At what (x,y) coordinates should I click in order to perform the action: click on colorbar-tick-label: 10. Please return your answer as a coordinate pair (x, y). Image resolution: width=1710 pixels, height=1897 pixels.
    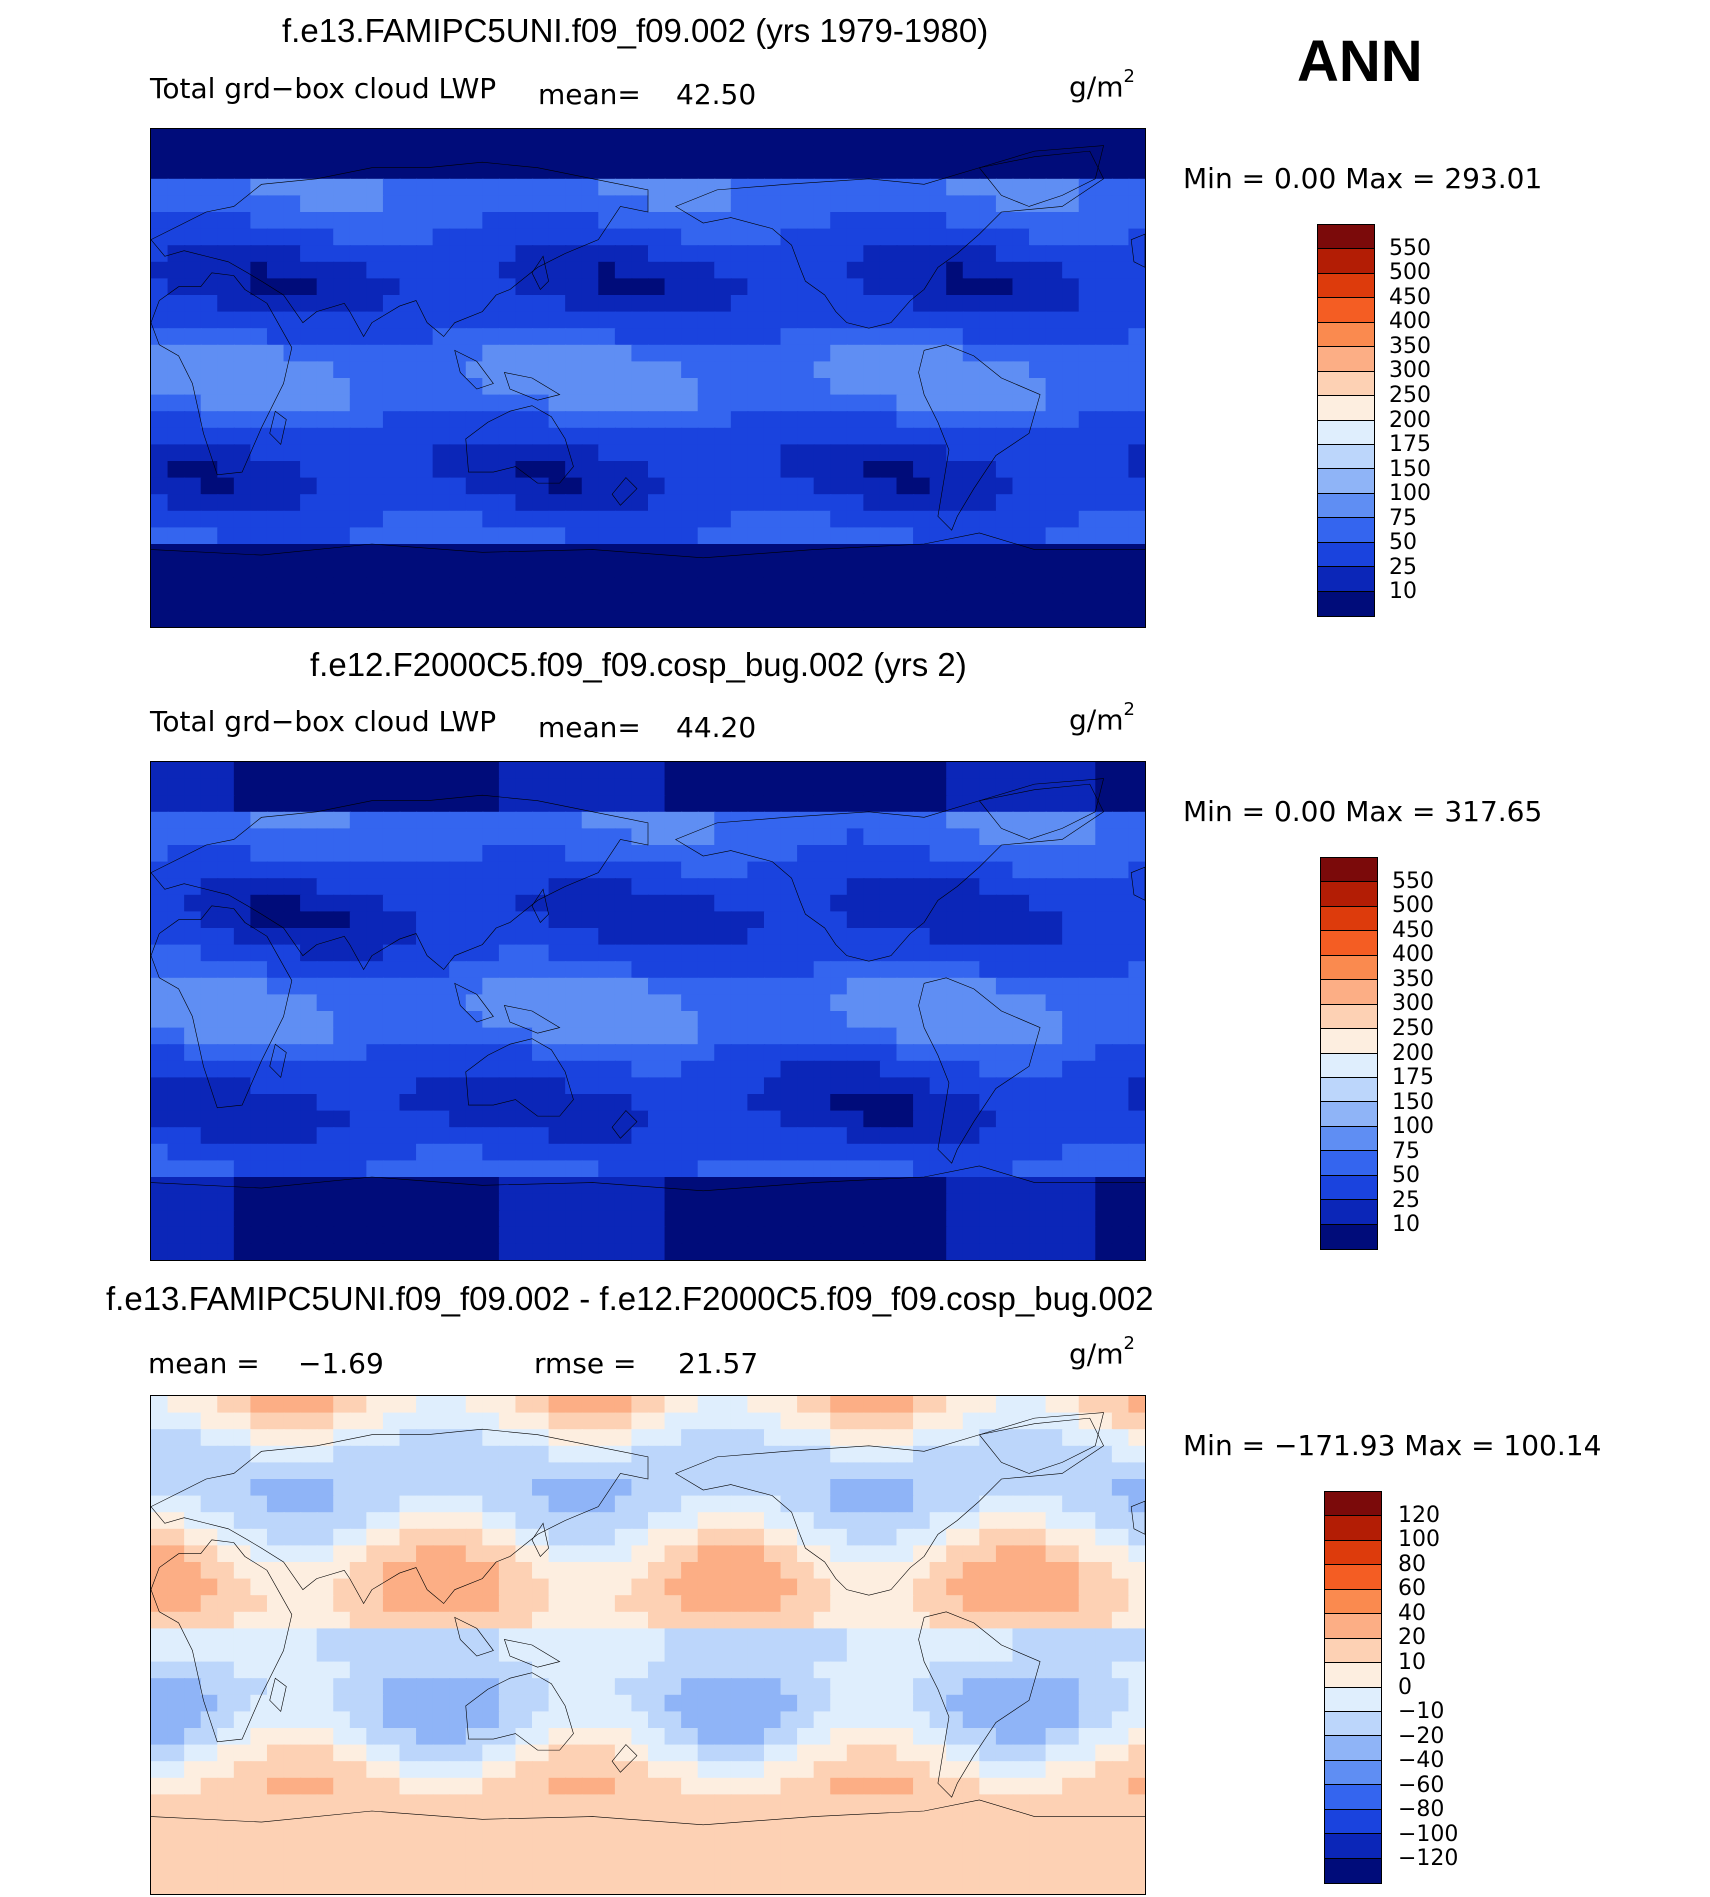
    Looking at the image, I should click on (1403, 592).